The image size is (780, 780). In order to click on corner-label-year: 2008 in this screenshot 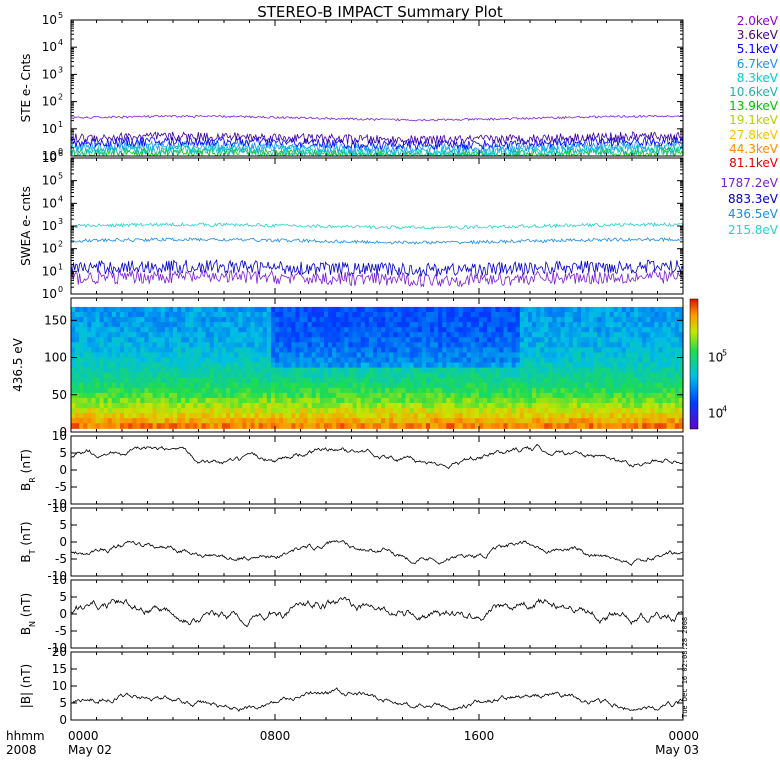, I will do `click(21, 750)`.